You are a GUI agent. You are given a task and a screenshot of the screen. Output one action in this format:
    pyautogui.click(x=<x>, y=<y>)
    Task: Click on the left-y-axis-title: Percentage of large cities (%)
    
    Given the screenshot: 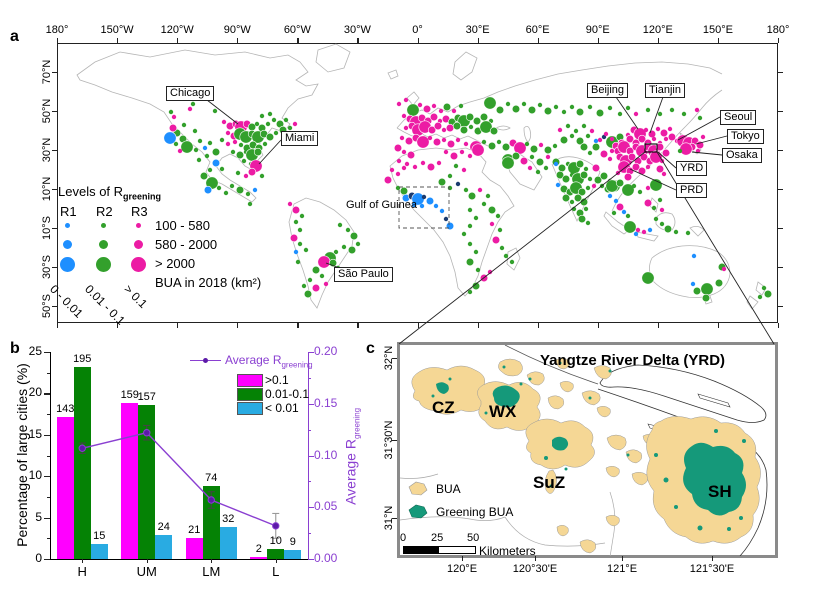 What is the action you would take?
    pyautogui.click(x=22, y=455)
    